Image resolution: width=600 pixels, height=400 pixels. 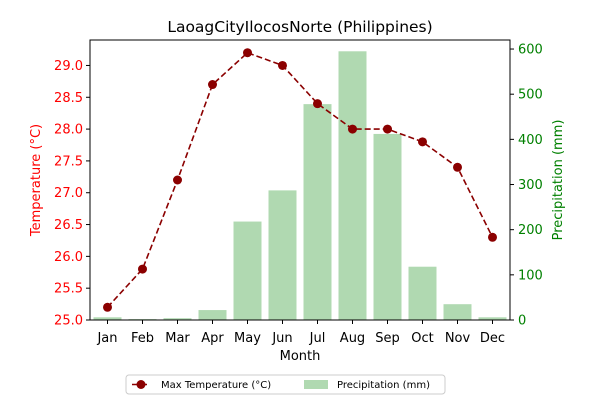 What do you see at coordinates (68, 66) in the screenshot?
I see `y-left-tick-label: 29.0` at bounding box center [68, 66].